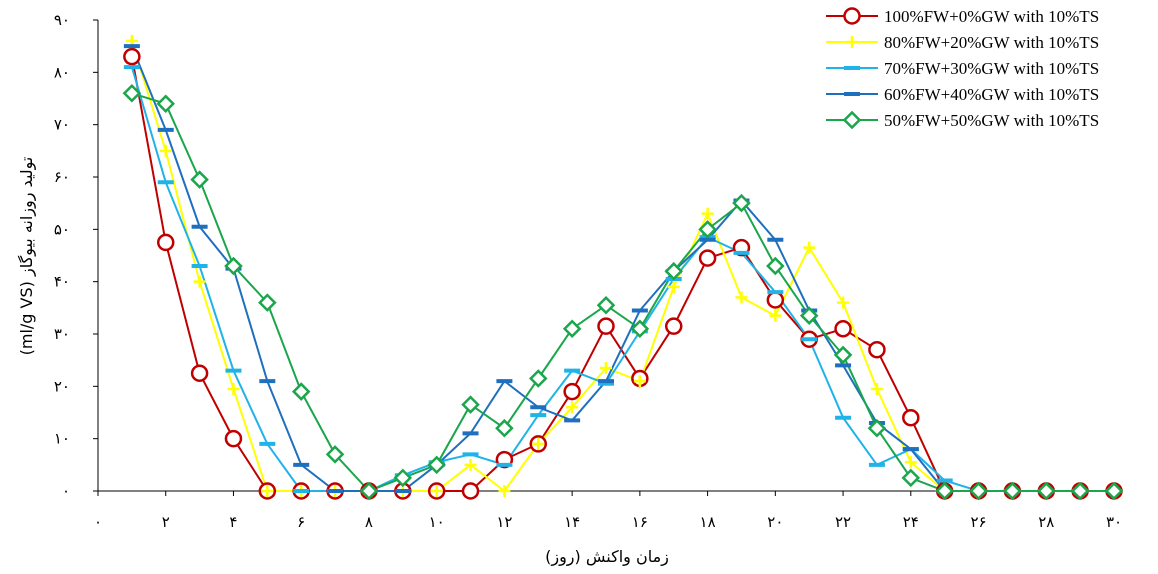 The height and width of the screenshot is (574, 1158). Describe the element at coordinates (640, 522) in the screenshot. I see `x-tick-label: ۱۶` at that location.